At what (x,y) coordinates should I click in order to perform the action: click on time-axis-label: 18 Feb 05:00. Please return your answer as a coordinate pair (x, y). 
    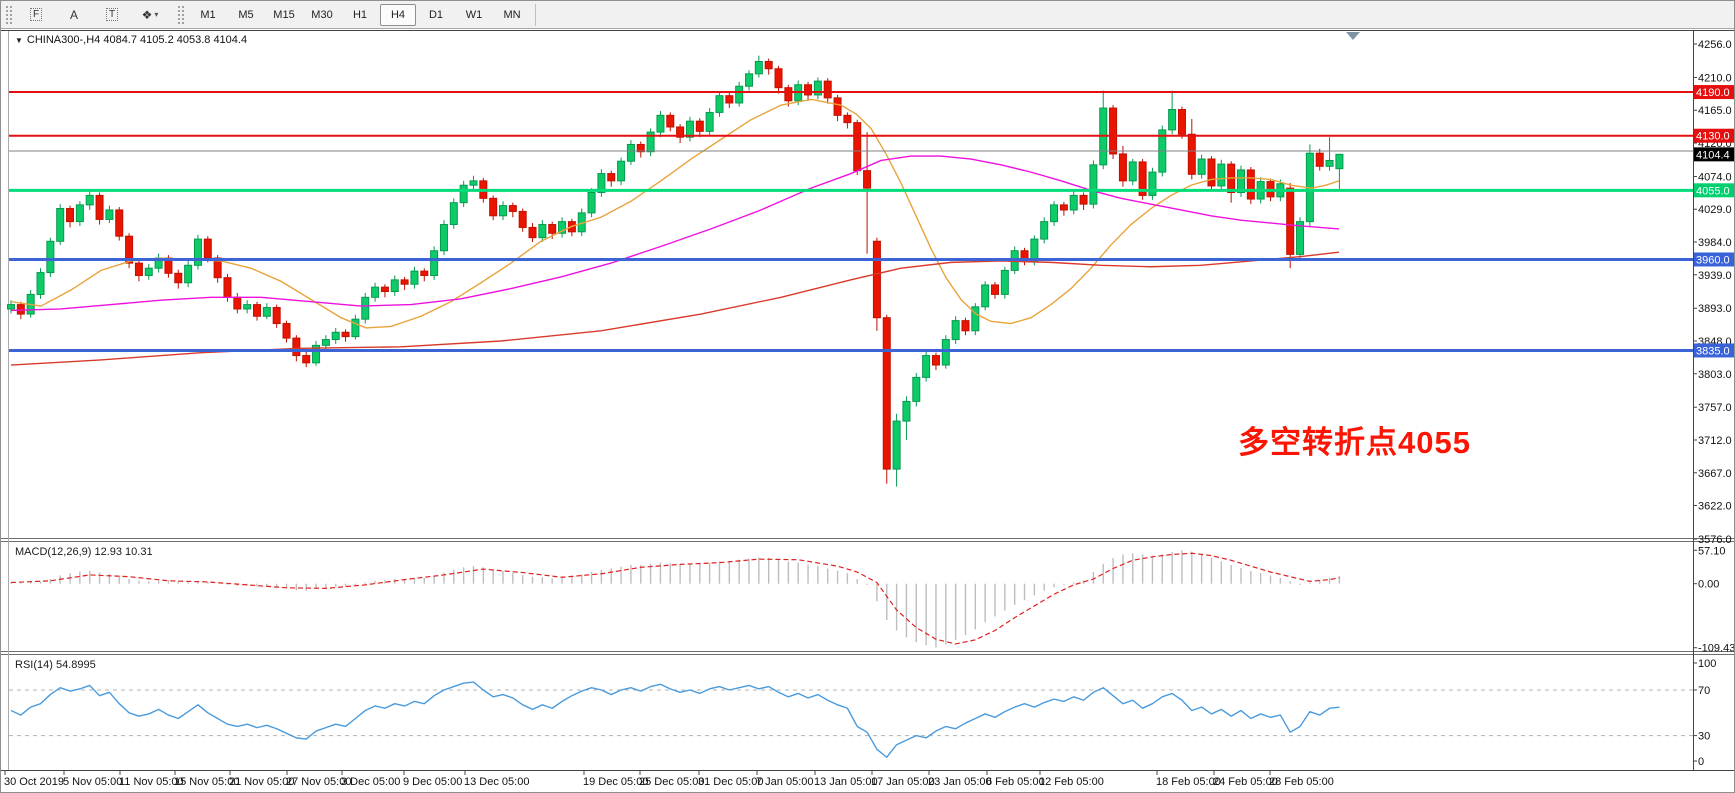
    Looking at the image, I should click on (1188, 782).